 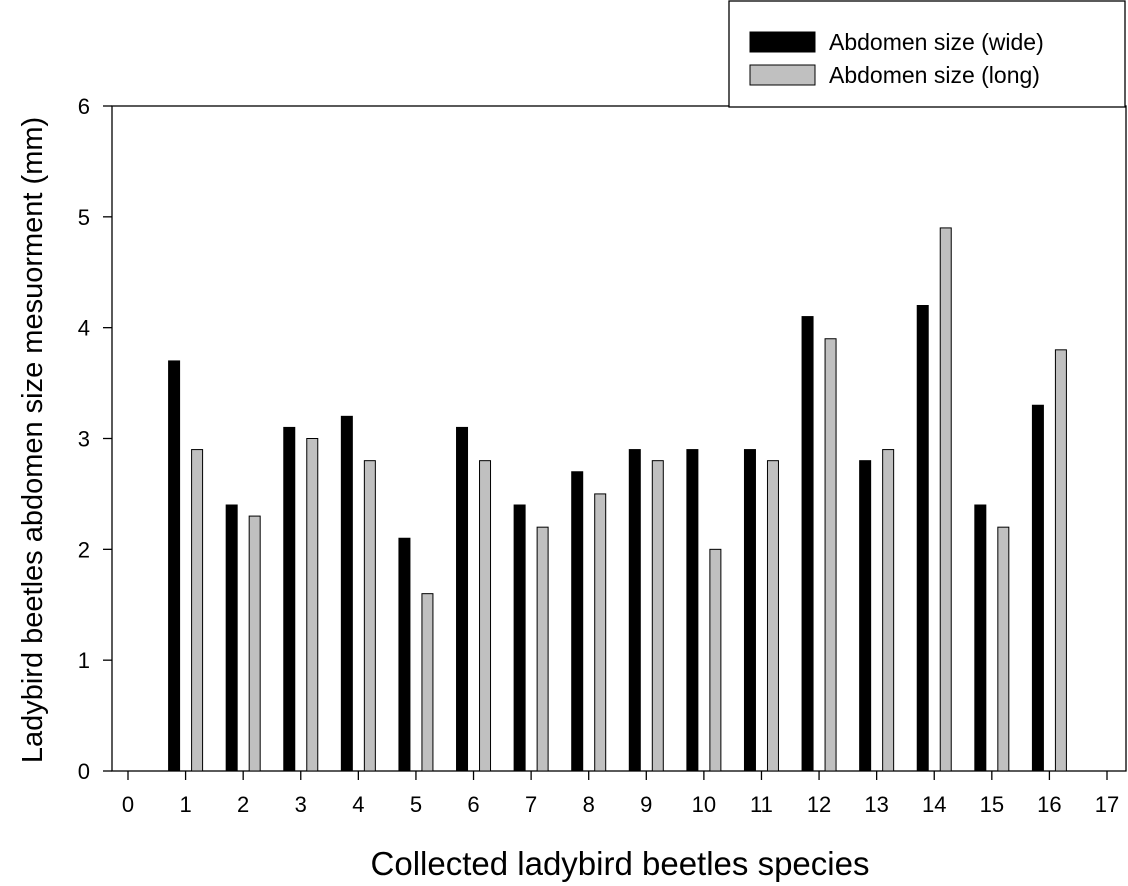 What do you see at coordinates (84, 660) in the screenshot?
I see `y-tick-label: 1` at bounding box center [84, 660].